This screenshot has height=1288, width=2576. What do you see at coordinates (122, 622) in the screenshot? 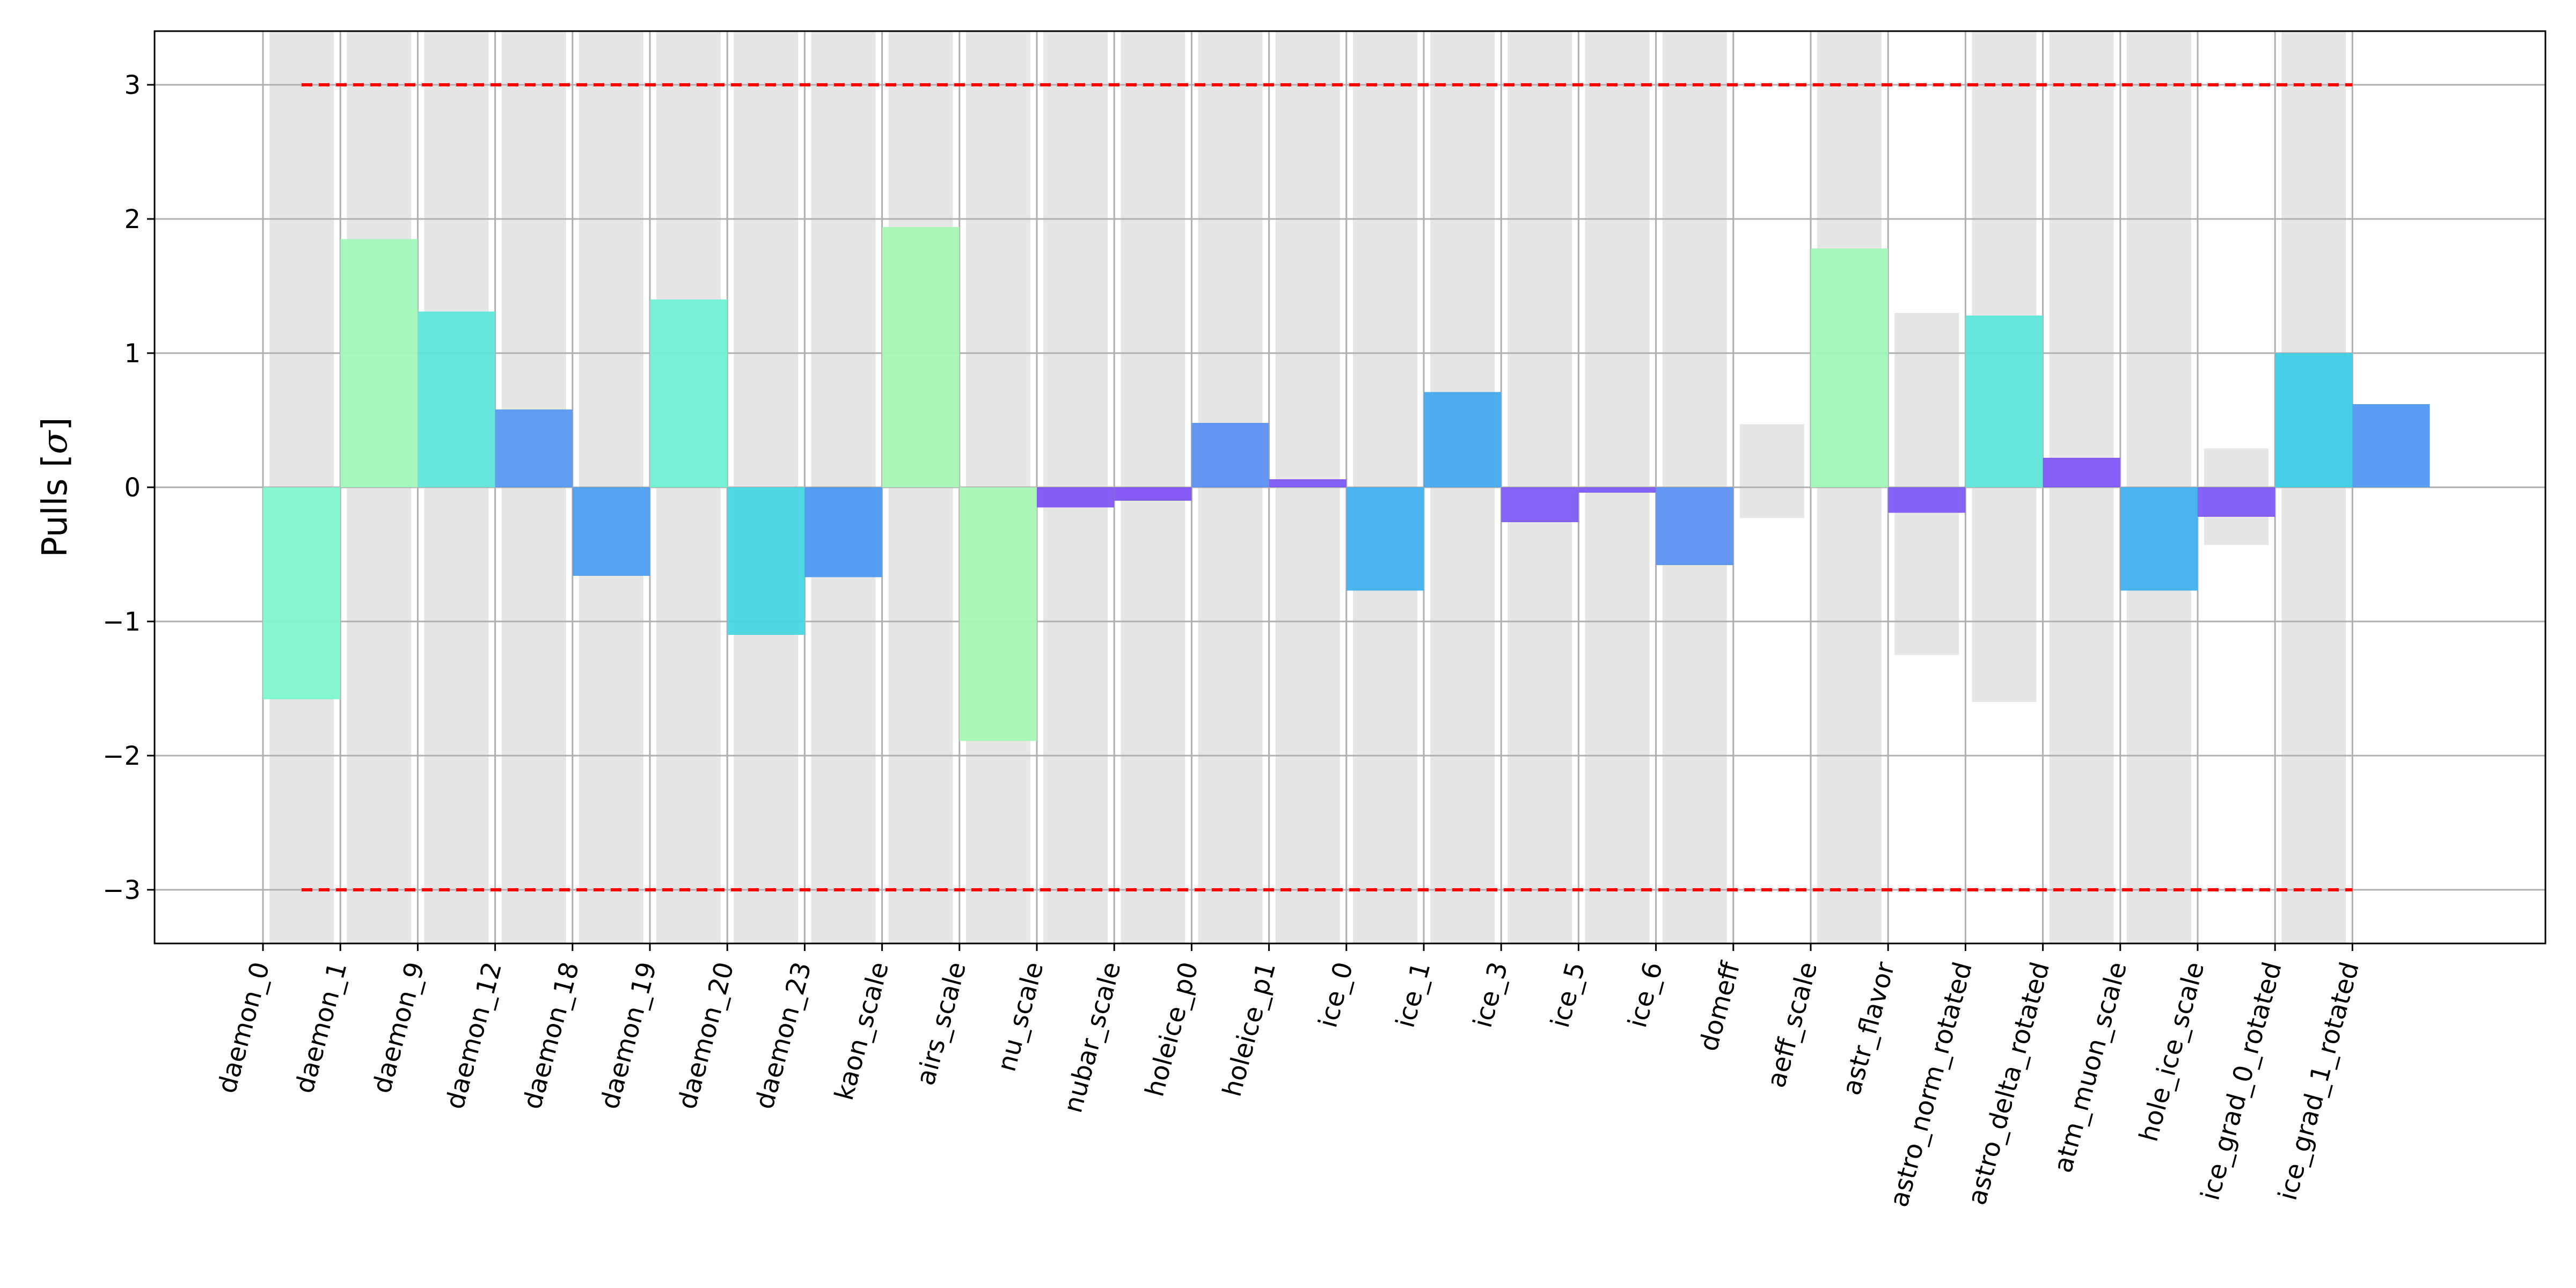
I see `y-tick-label-2: −1` at bounding box center [122, 622].